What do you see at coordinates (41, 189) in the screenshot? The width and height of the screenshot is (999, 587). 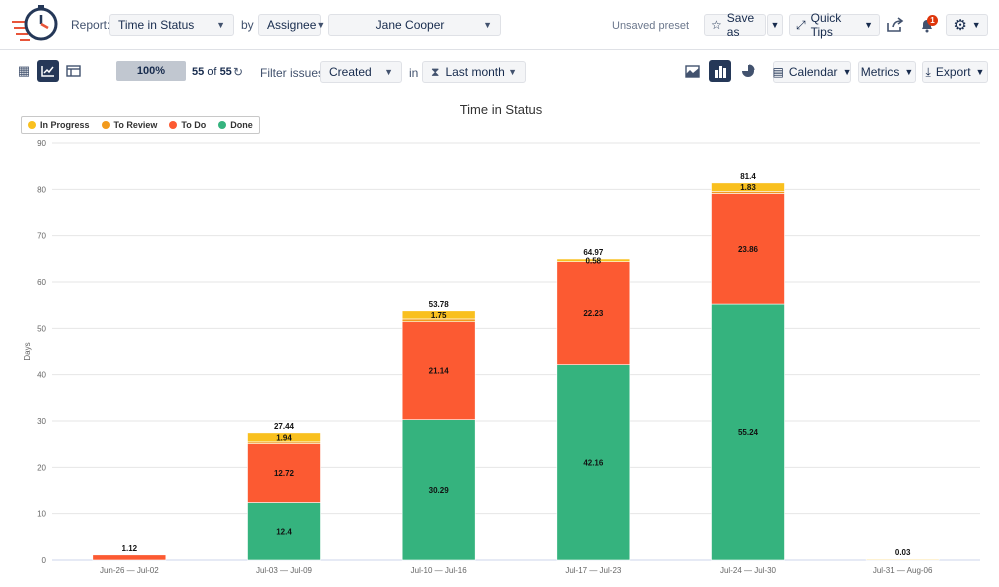 I see `y-tick-label: 80` at bounding box center [41, 189].